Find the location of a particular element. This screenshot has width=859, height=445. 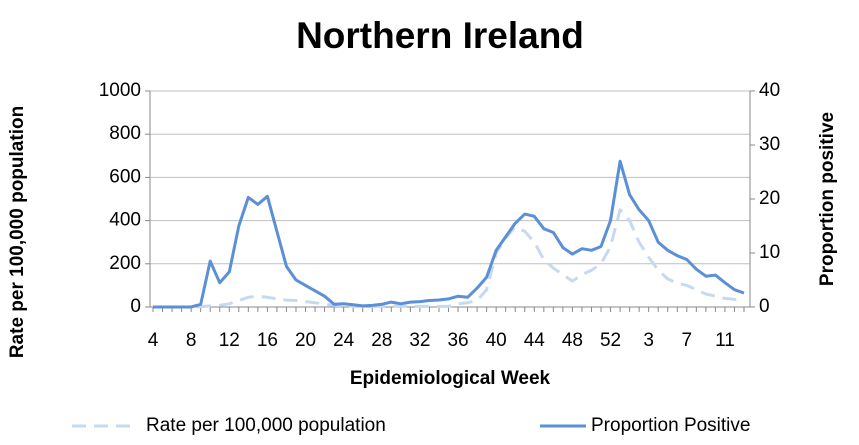

y2-tick-label: 0 is located at coordinates (764, 306).